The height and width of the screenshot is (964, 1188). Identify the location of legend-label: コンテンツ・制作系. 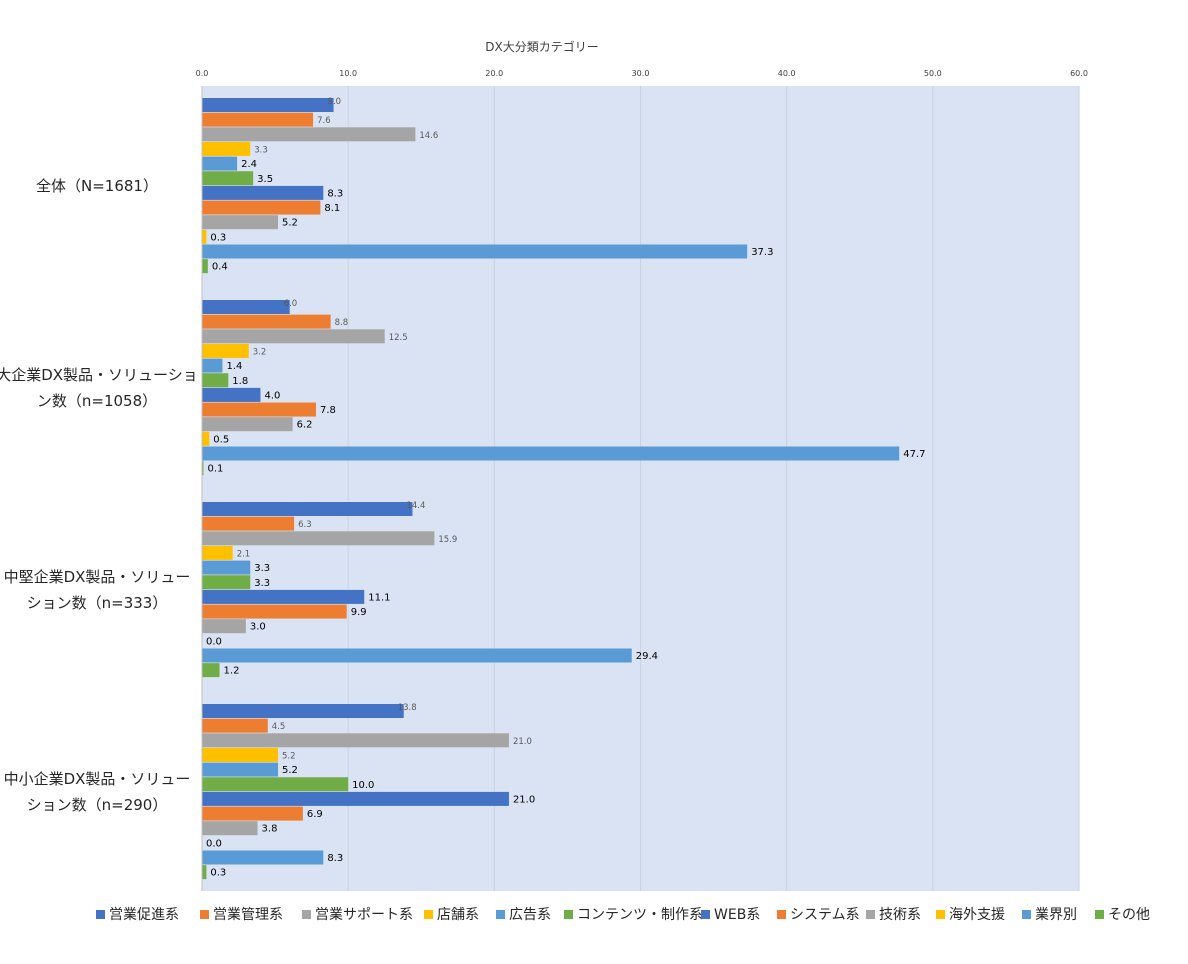
(640, 915).